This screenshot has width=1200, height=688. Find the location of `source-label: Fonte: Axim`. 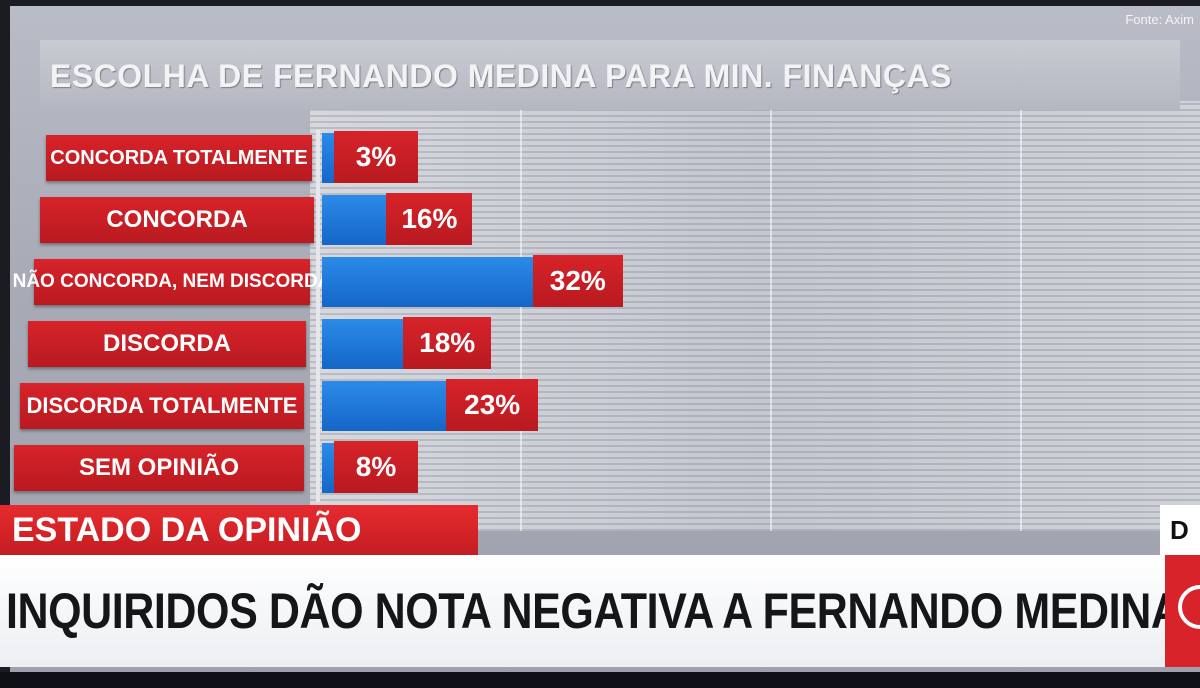

source-label: Fonte: Axim is located at coordinates (1159, 19).